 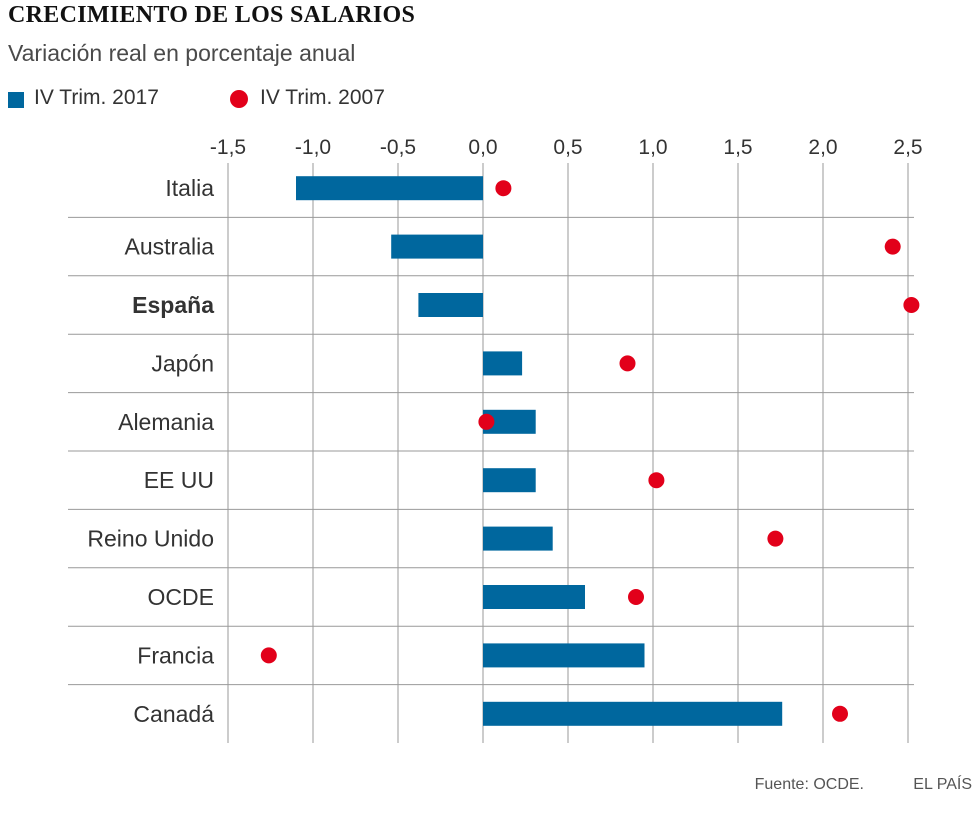 What do you see at coordinates (942, 784) in the screenshot?
I see `brand-credit: EL PAÍS` at bounding box center [942, 784].